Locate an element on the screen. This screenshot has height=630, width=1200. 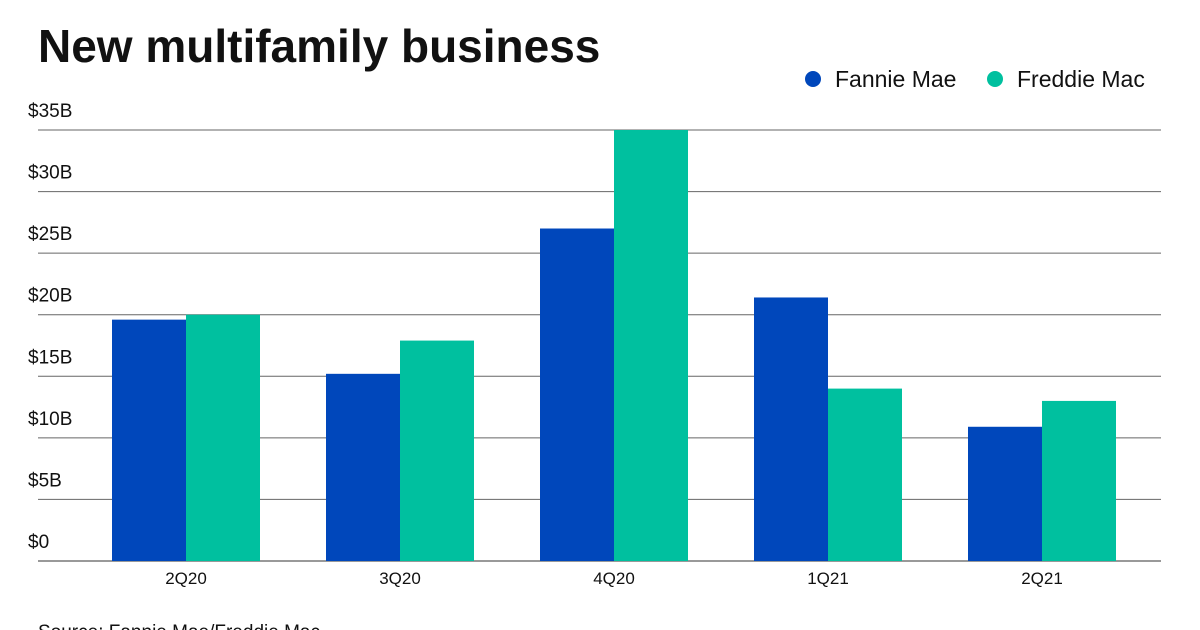
legend-label: Freddie Mac is located at coordinates (1081, 79).